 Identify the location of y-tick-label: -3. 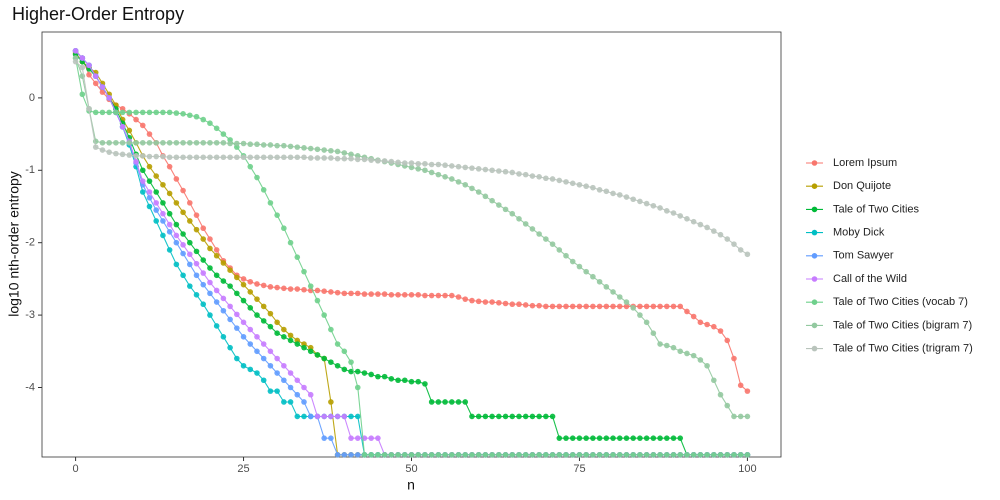
(30, 315).